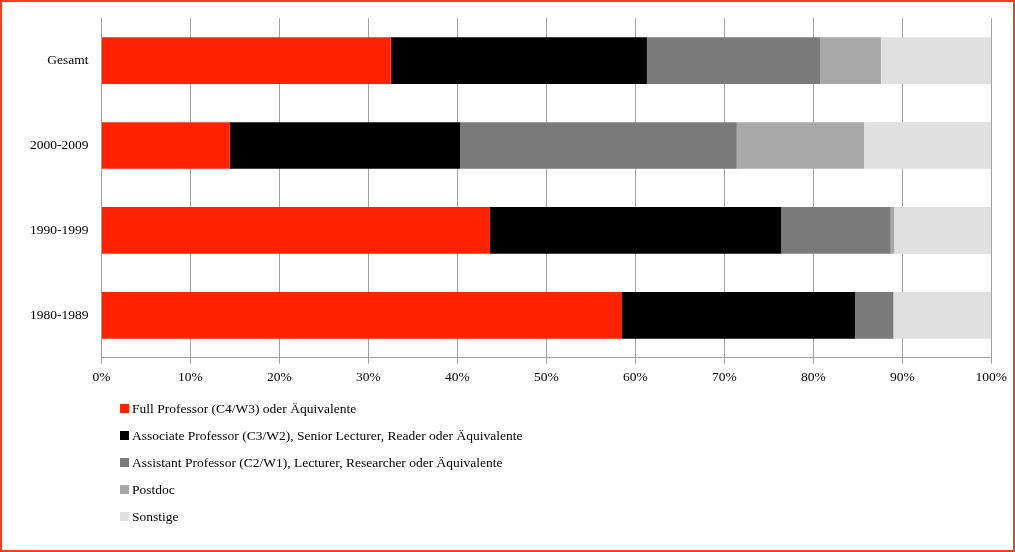 This screenshot has width=1015, height=552. What do you see at coordinates (59, 314) in the screenshot?
I see `y-tick-label: 1980-1989` at bounding box center [59, 314].